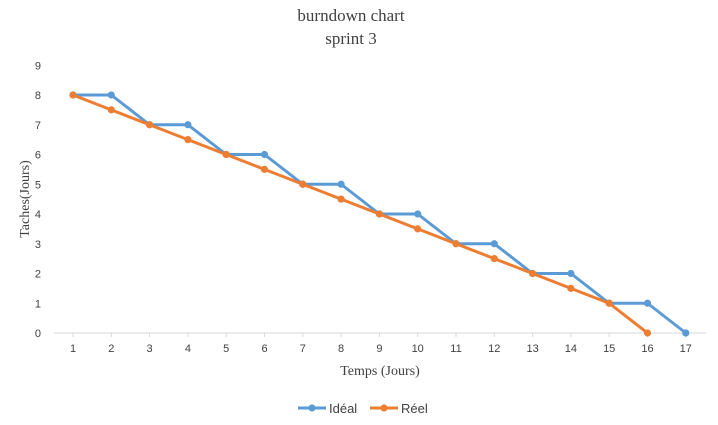  I want to click on y-tick-label: 8, so click(38, 96).